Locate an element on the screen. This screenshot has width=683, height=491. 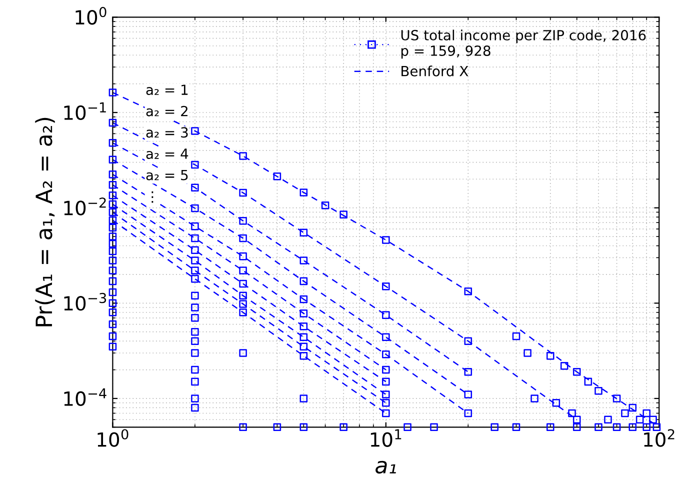
x-axis-title: a₁ is located at coordinates (386, 467).